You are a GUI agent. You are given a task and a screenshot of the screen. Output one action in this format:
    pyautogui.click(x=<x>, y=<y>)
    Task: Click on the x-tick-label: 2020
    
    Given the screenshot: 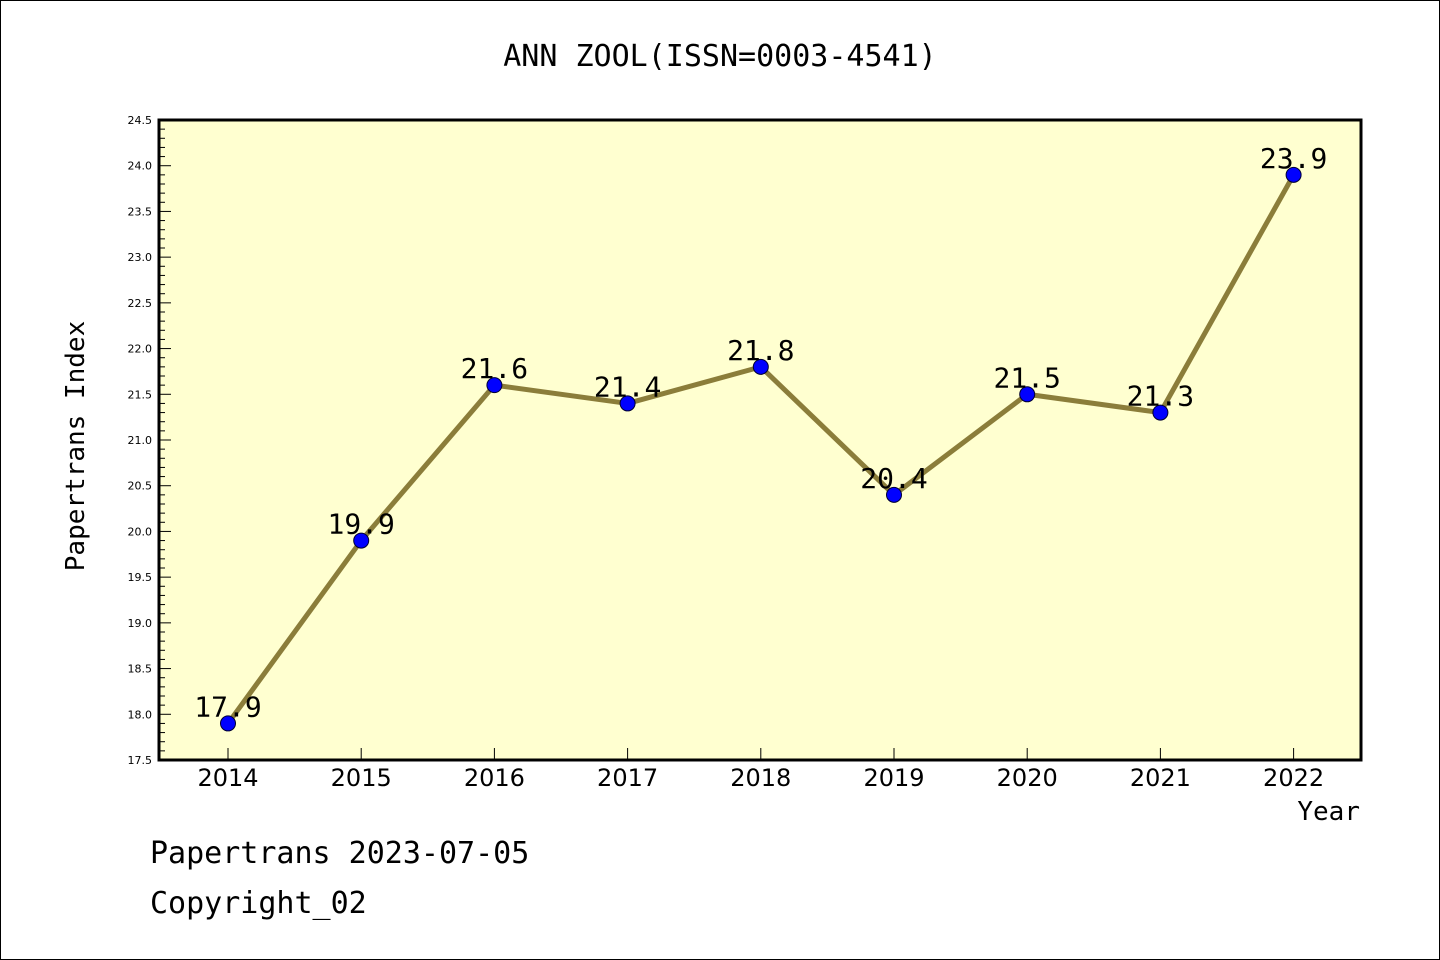 What is the action you would take?
    pyautogui.click(x=1027, y=778)
    